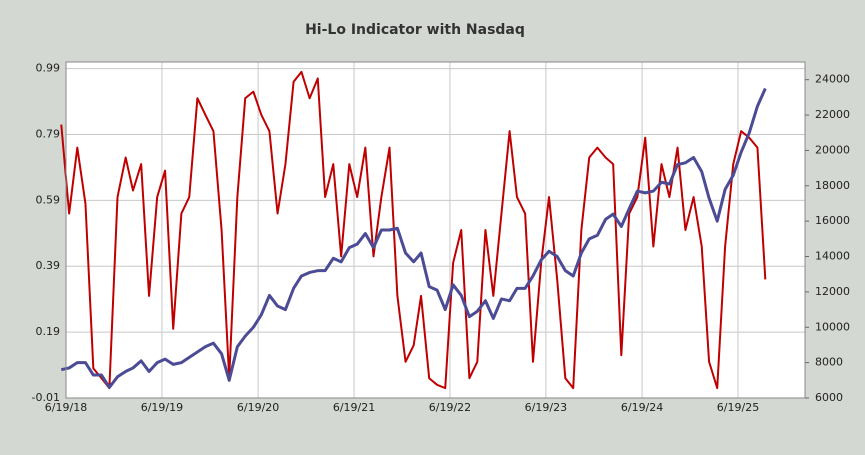  I want to click on y-tick-label: -0.01, so click(46, 397).